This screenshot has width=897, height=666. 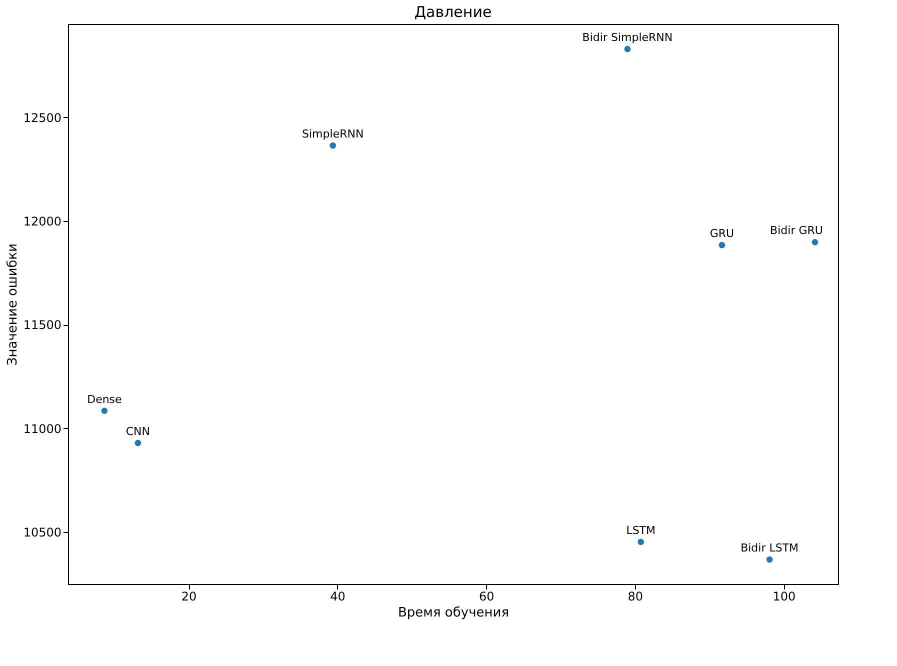 I want to click on x-tick-label: 80, so click(x=636, y=597).